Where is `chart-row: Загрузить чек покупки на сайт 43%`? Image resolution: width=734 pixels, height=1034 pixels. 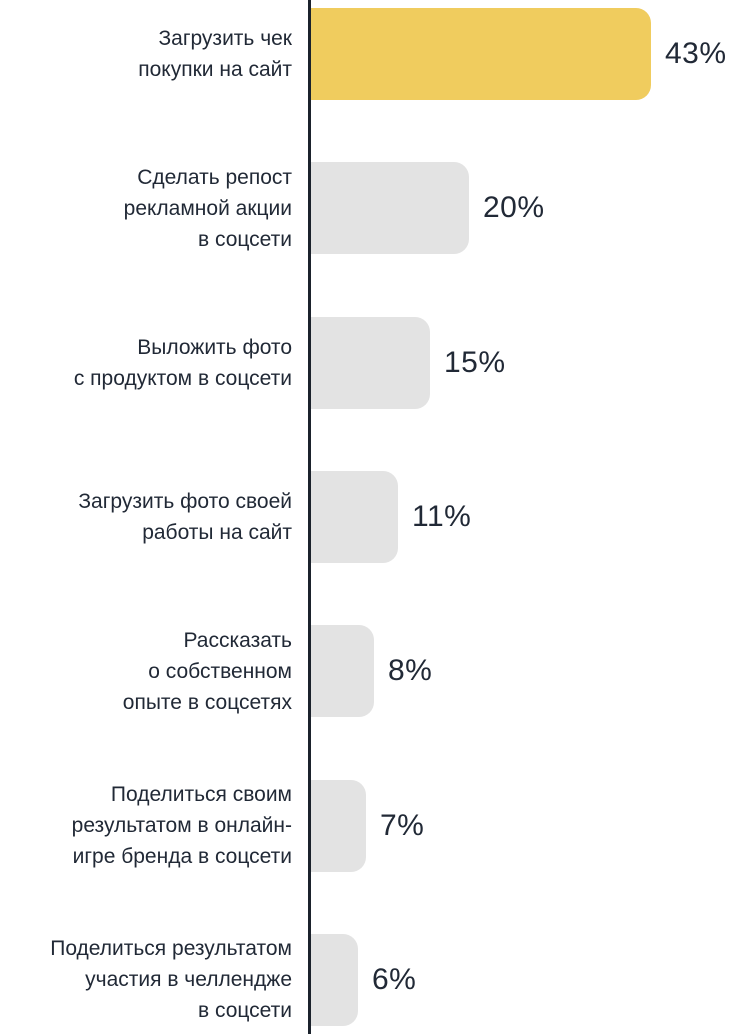 chart-row: Загрузить чек покупки на сайт 43% is located at coordinates (367, 54).